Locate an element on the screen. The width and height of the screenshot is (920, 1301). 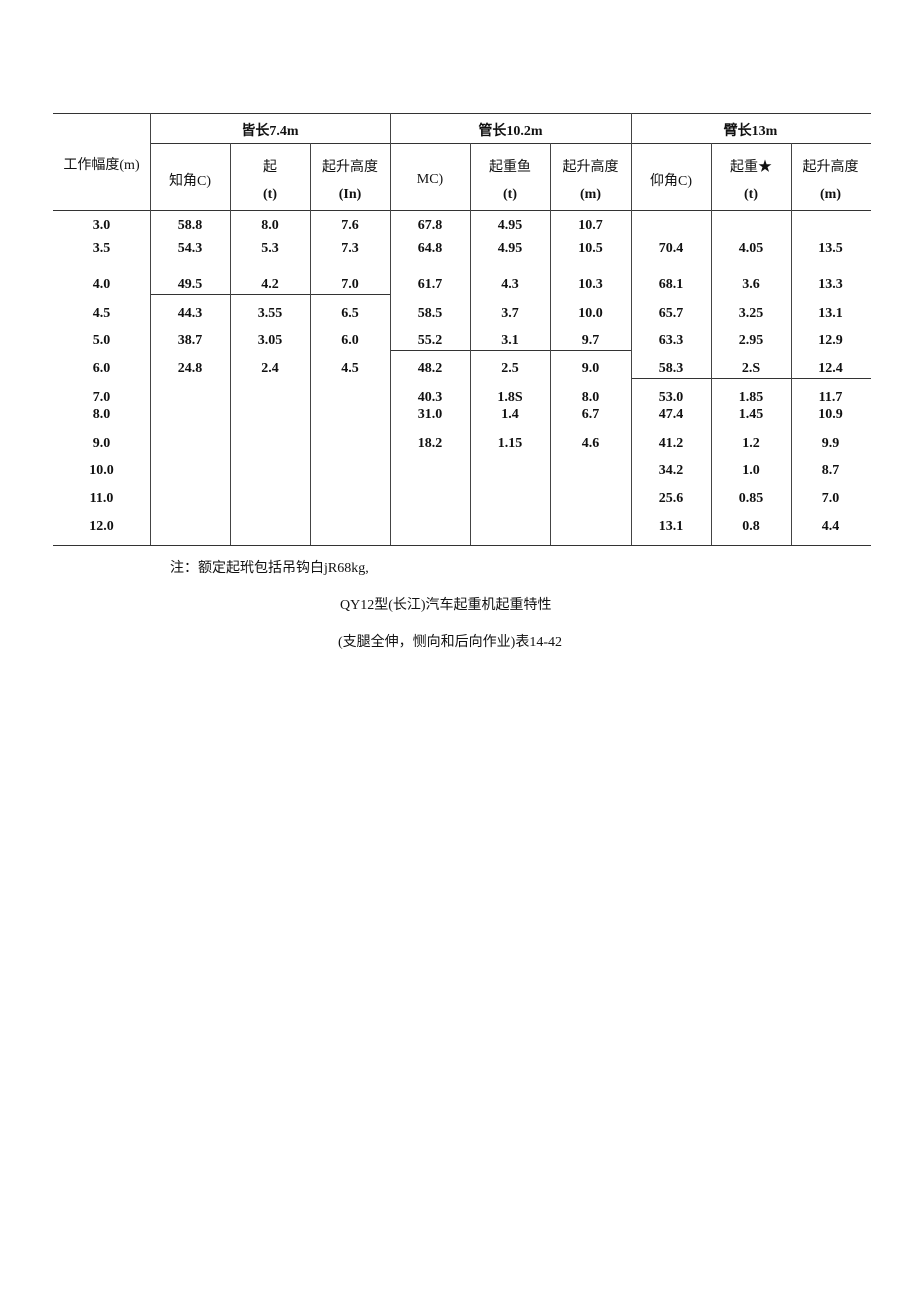
table-cell: 64.8 is located at coordinates (430, 248).